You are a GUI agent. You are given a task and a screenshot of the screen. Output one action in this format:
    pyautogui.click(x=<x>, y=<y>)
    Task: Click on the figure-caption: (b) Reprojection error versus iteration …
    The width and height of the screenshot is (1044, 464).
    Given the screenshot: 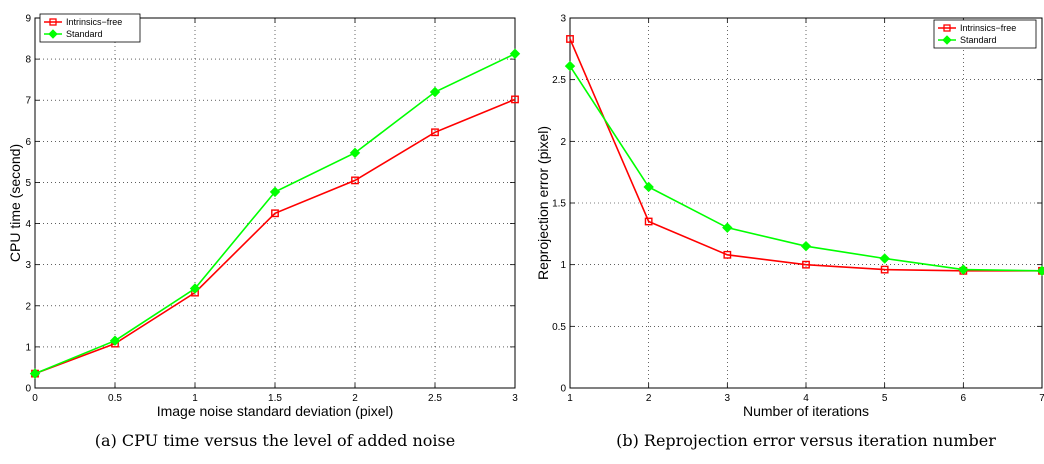 What is the action you would take?
    pyautogui.click(x=806, y=440)
    